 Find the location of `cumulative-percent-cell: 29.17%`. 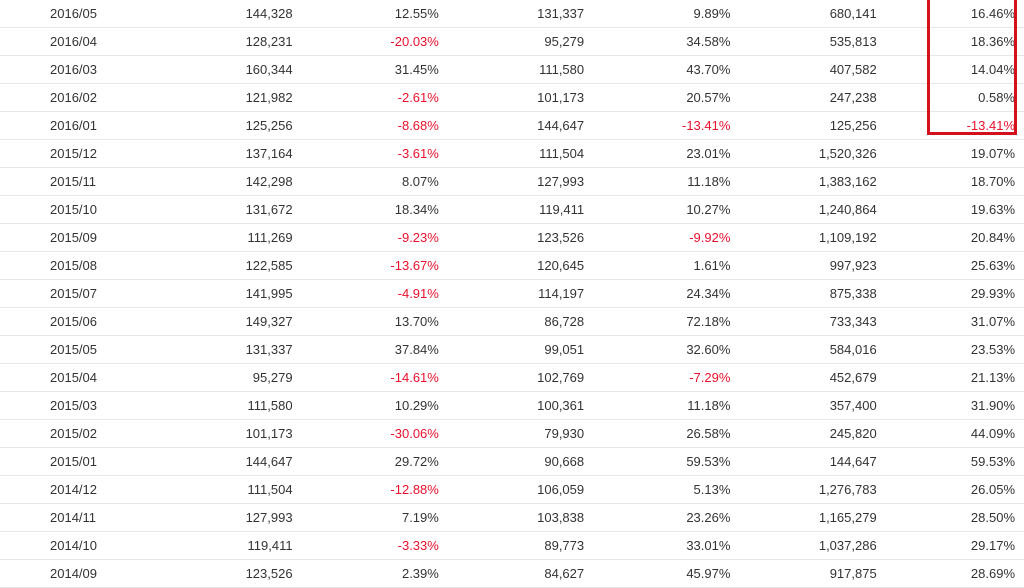

cumulative-percent-cell: 29.17% is located at coordinates (950, 545).